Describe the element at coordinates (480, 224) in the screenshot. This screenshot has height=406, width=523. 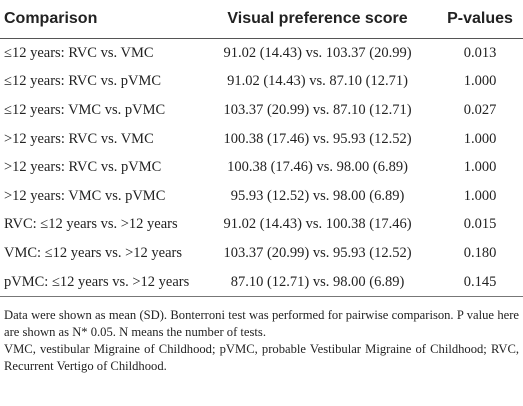
I see `table-cell: 0.015` at that location.